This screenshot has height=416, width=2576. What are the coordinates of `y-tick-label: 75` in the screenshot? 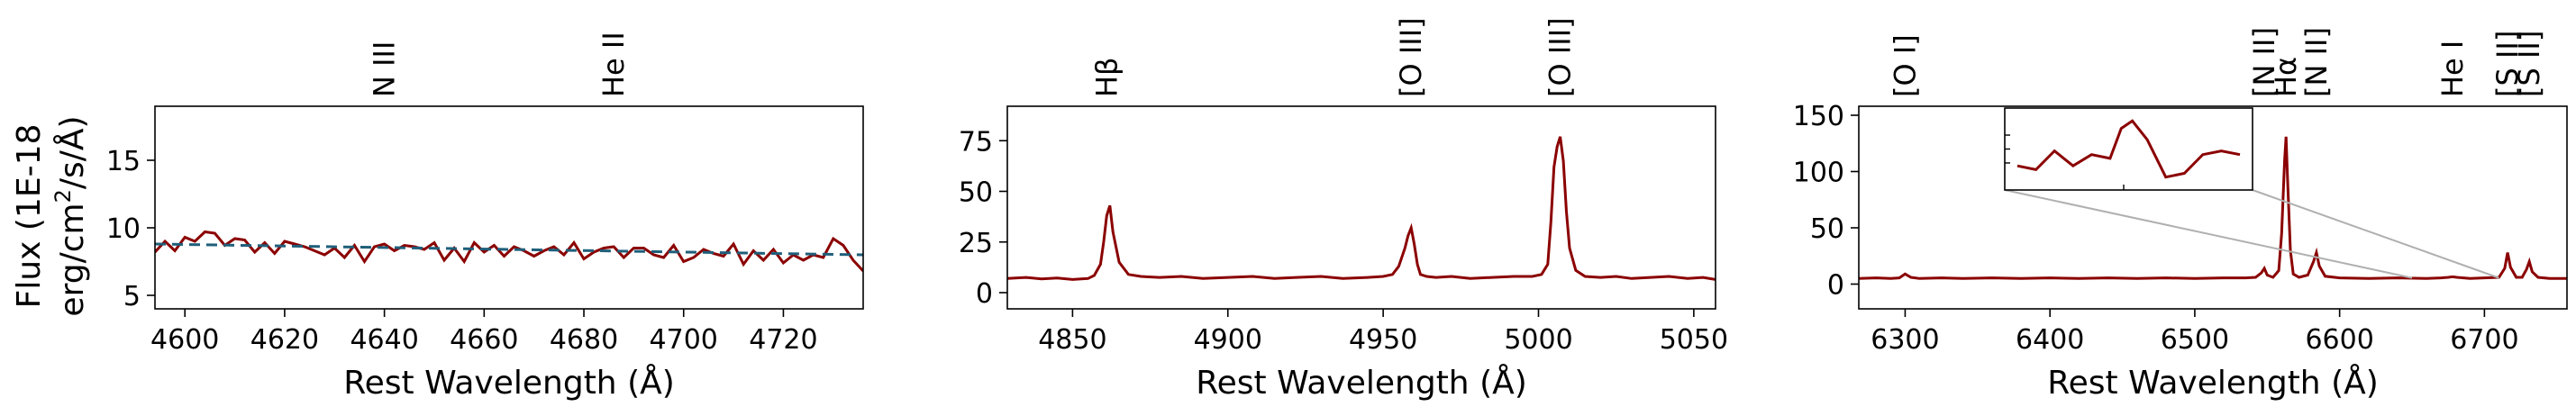 It's located at (976, 142).